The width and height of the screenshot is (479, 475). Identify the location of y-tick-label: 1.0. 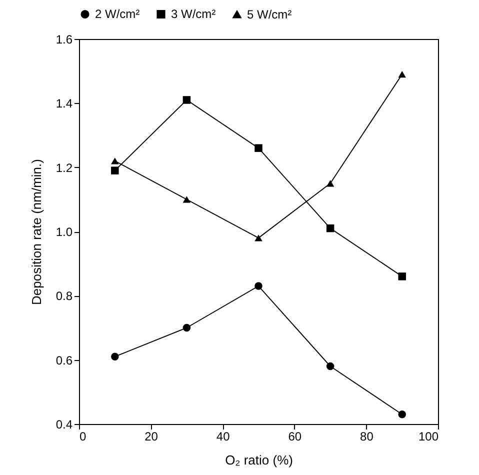
(64, 232).